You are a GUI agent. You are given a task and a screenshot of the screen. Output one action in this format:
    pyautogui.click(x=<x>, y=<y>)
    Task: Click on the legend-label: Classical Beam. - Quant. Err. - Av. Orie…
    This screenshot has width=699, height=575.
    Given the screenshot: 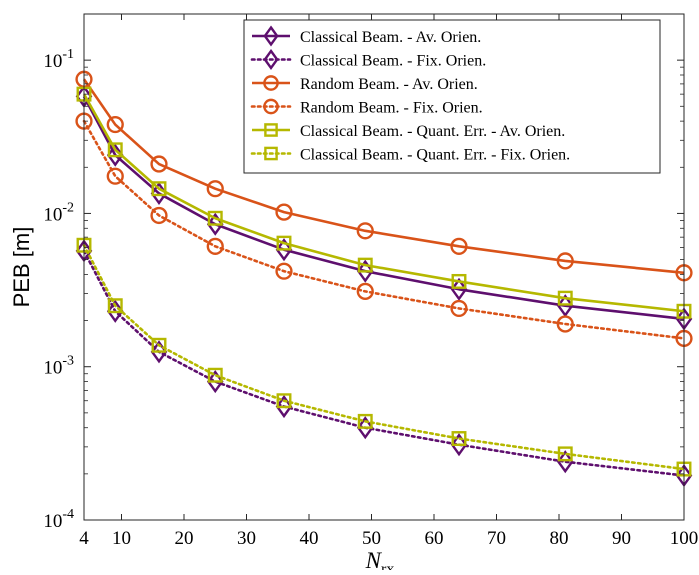 What is the action you would take?
    pyautogui.click(x=432, y=131)
    